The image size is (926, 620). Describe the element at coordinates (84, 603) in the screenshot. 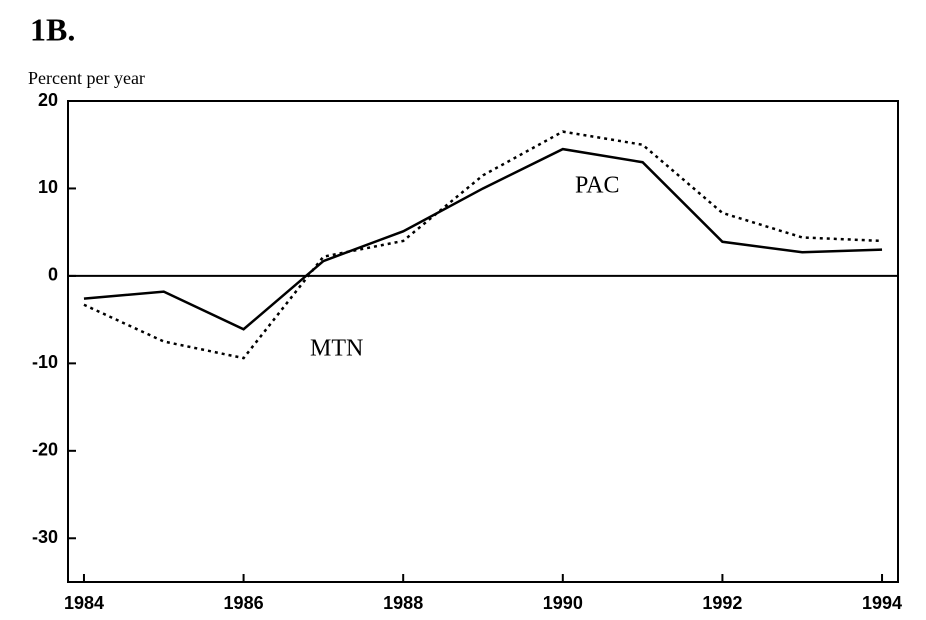

I see `x-tick-label: 1984` at that location.